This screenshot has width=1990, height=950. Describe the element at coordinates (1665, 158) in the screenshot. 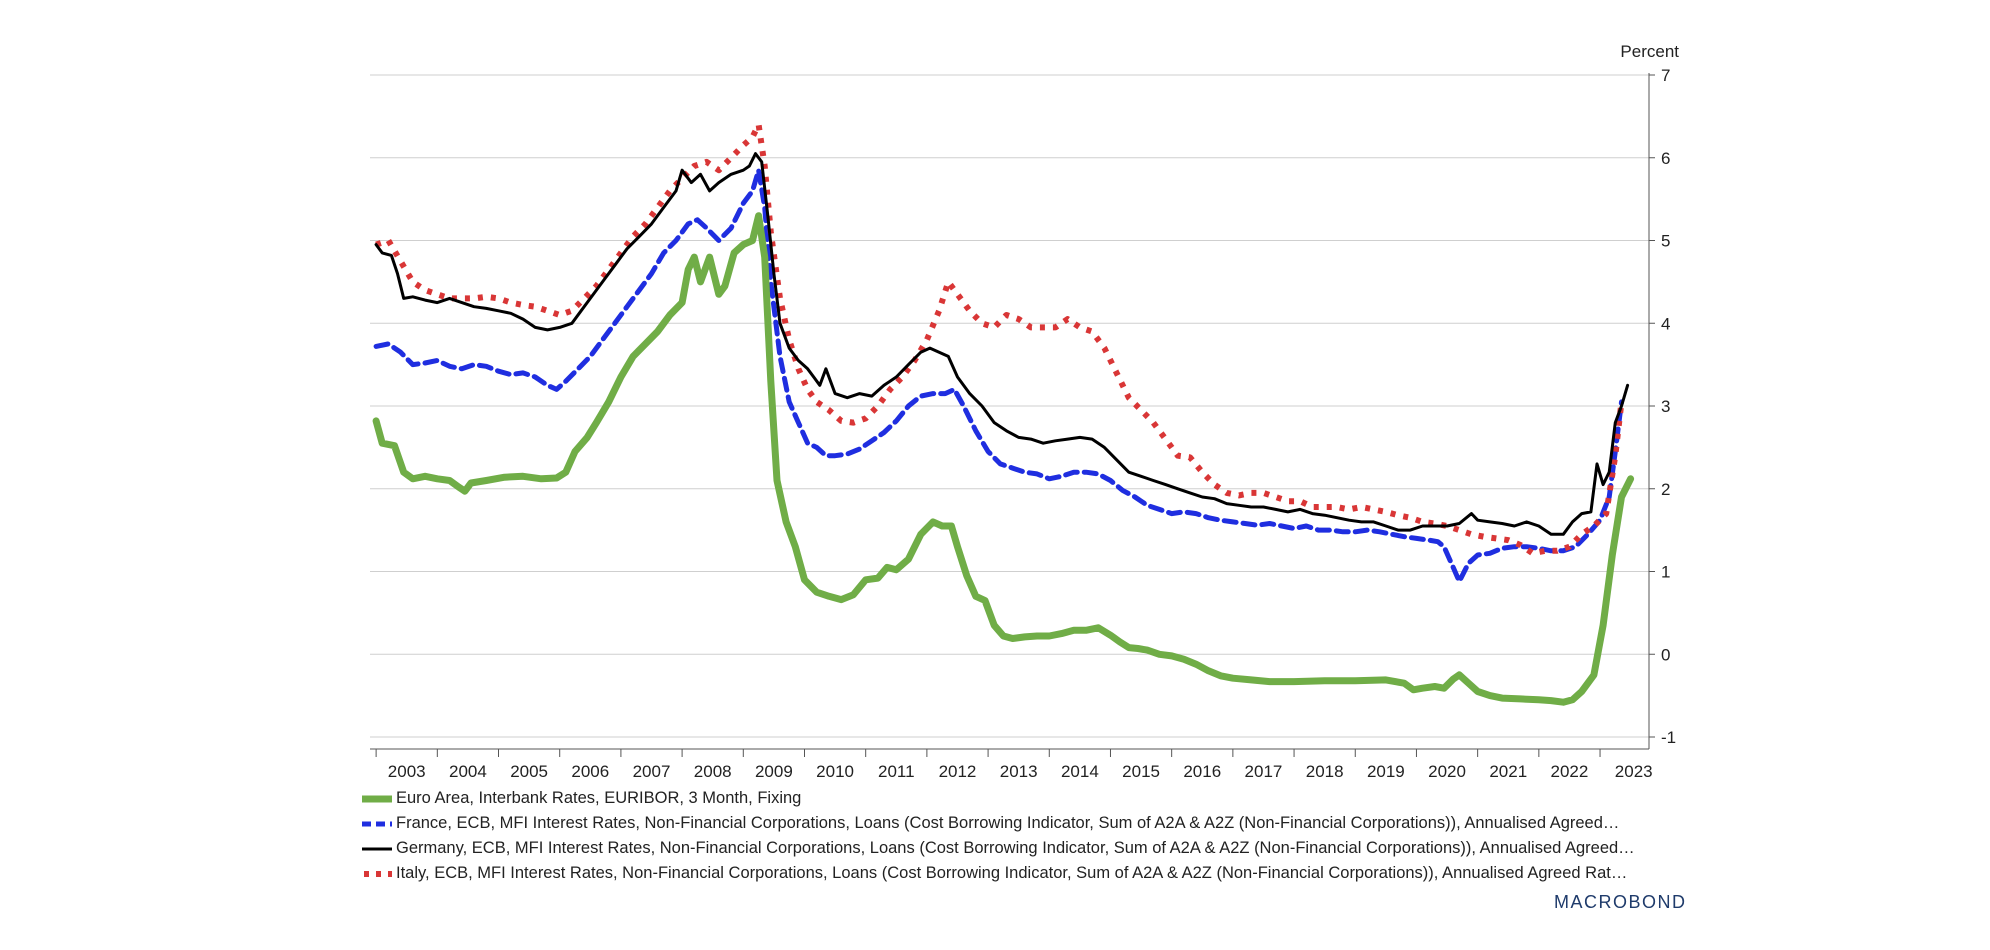

I see `y-tick-label: 6` at that location.